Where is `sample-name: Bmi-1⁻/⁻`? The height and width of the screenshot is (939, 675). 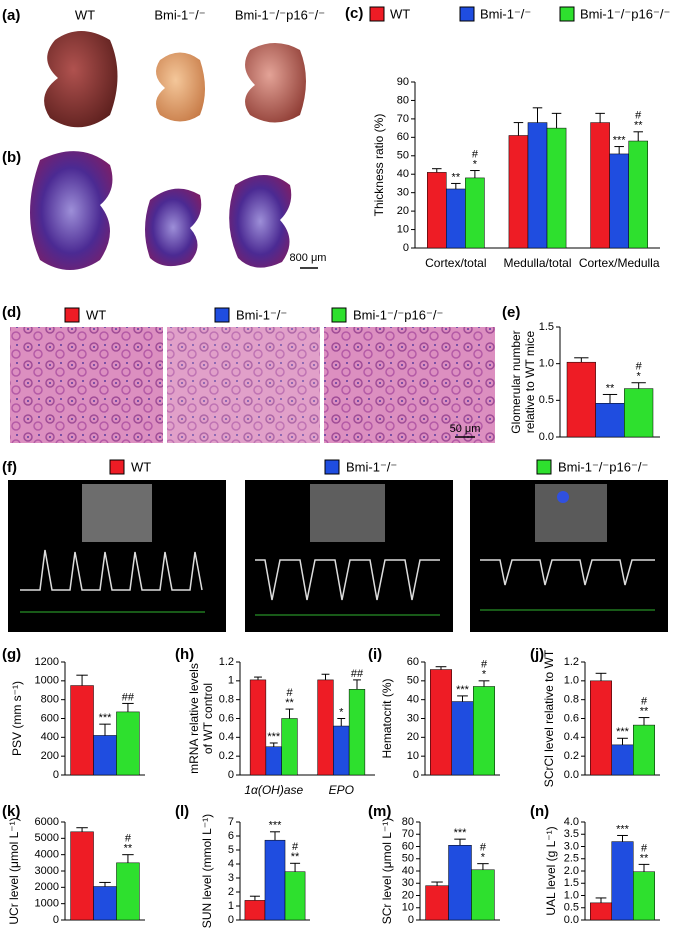
sample-name: Bmi-1⁻/⁻ is located at coordinates (179, 14).